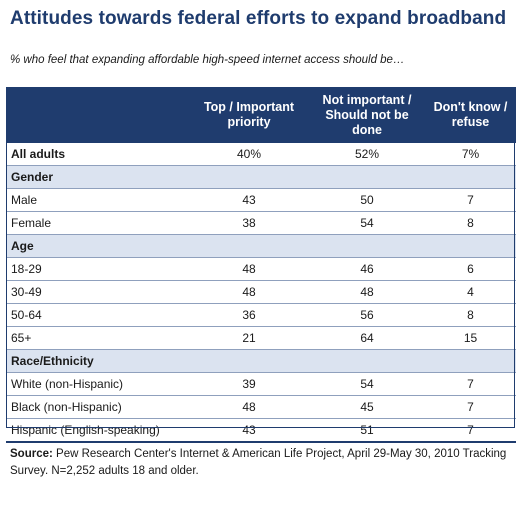 The height and width of the screenshot is (508, 522). I want to click on cell-value: 40%, so click(249, 154).